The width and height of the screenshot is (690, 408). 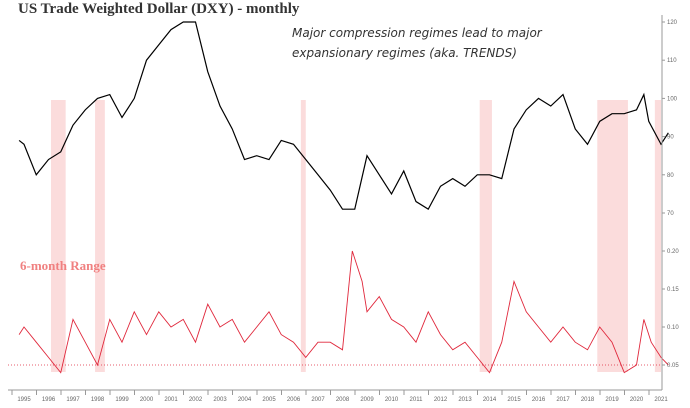 I want to click on x-tick-label: 2012, so click(x=441, y=400).